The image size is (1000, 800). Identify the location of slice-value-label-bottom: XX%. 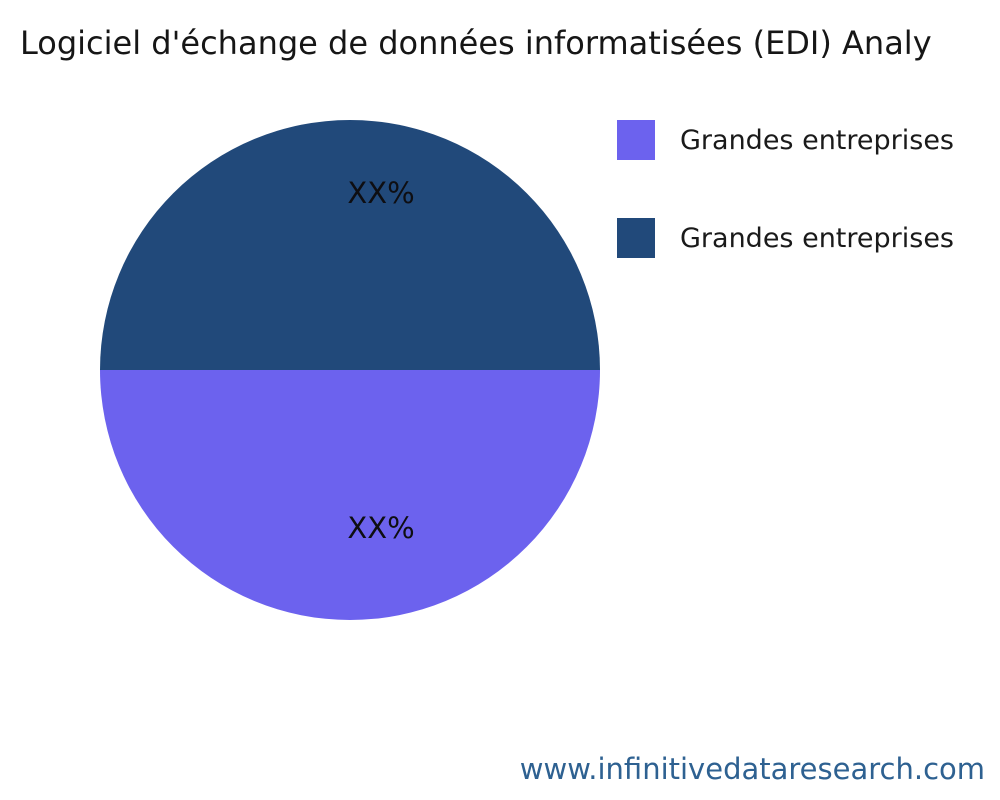
(381, 528).